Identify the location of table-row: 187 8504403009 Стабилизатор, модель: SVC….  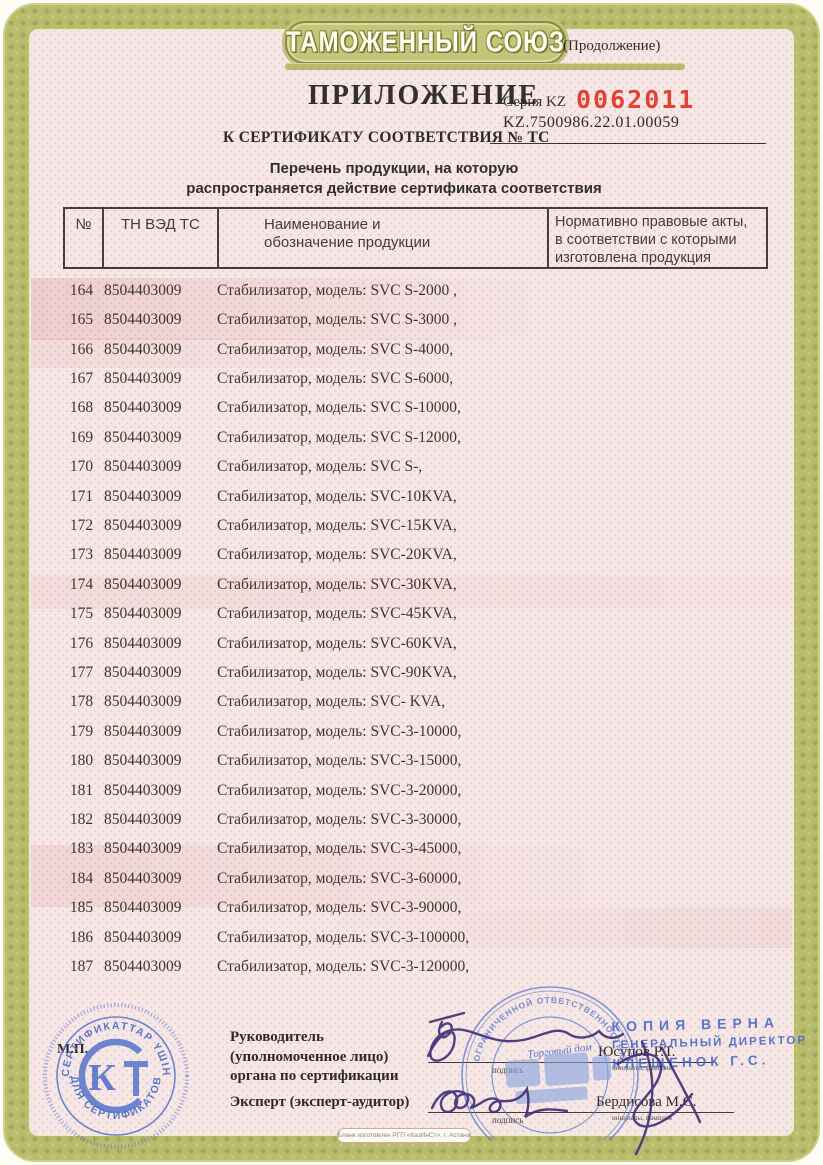
(415, 966).